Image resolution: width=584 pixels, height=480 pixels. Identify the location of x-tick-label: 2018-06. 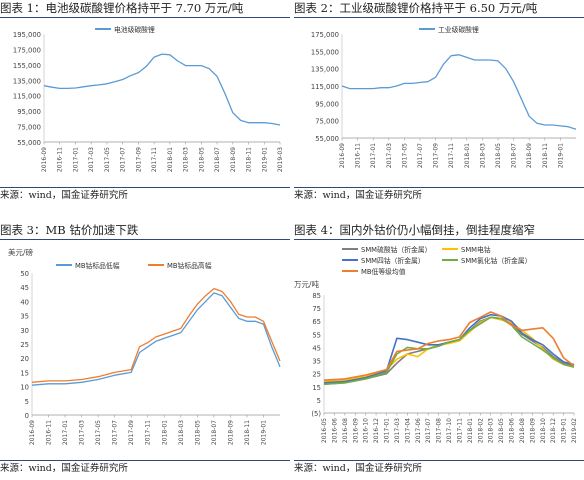
(512, 430).